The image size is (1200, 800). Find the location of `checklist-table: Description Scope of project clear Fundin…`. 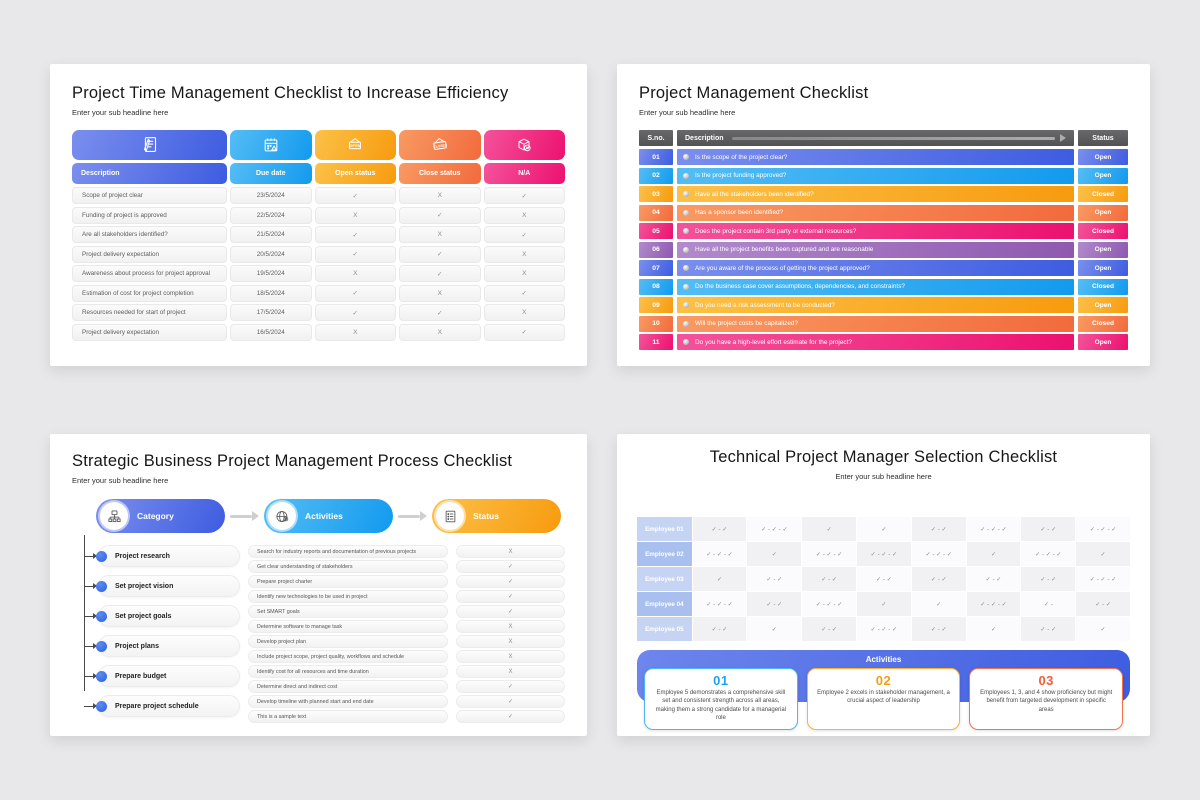

checklist-table: Description Scope of project clear Fundin… is located at coordinates (318, 236).